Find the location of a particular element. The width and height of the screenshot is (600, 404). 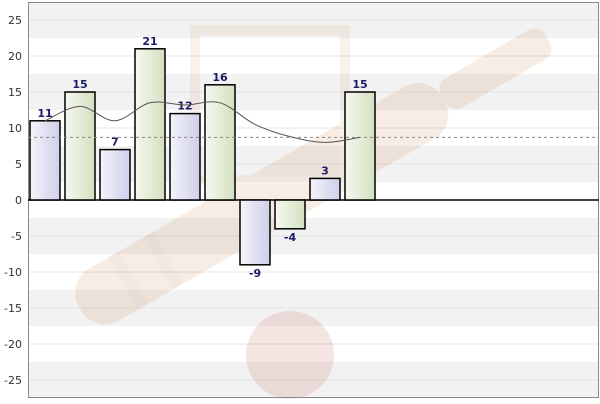

y-tick-label: 10 is located at coordinates (15, 128).